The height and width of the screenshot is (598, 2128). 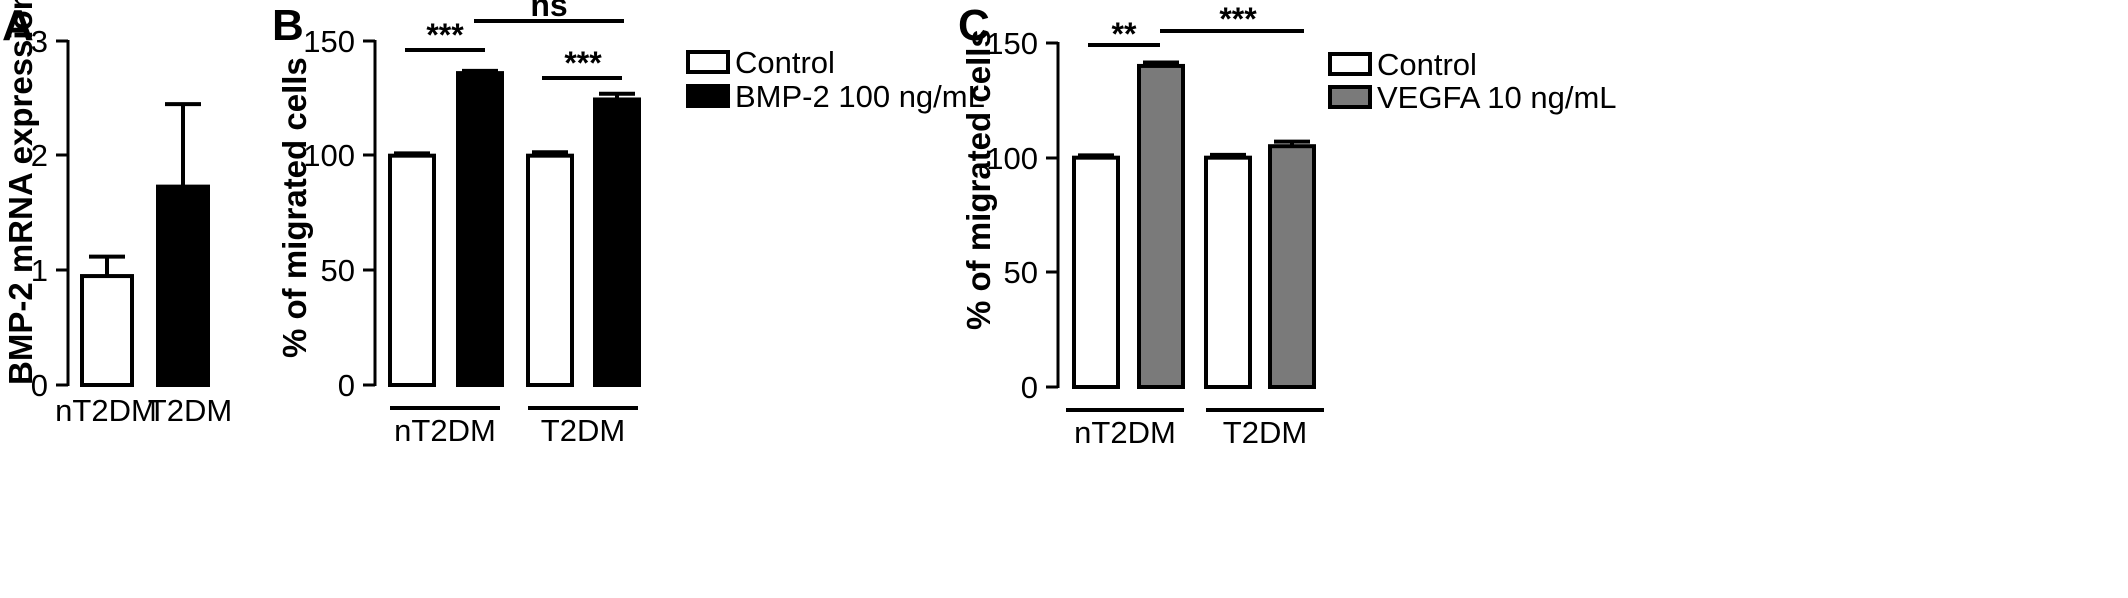 What do you see at coordinates (20, 192) in the screenshot?
I see `panel-a-ylabel: BMP-2 mRNA expression` at bounding box center [20, 192].